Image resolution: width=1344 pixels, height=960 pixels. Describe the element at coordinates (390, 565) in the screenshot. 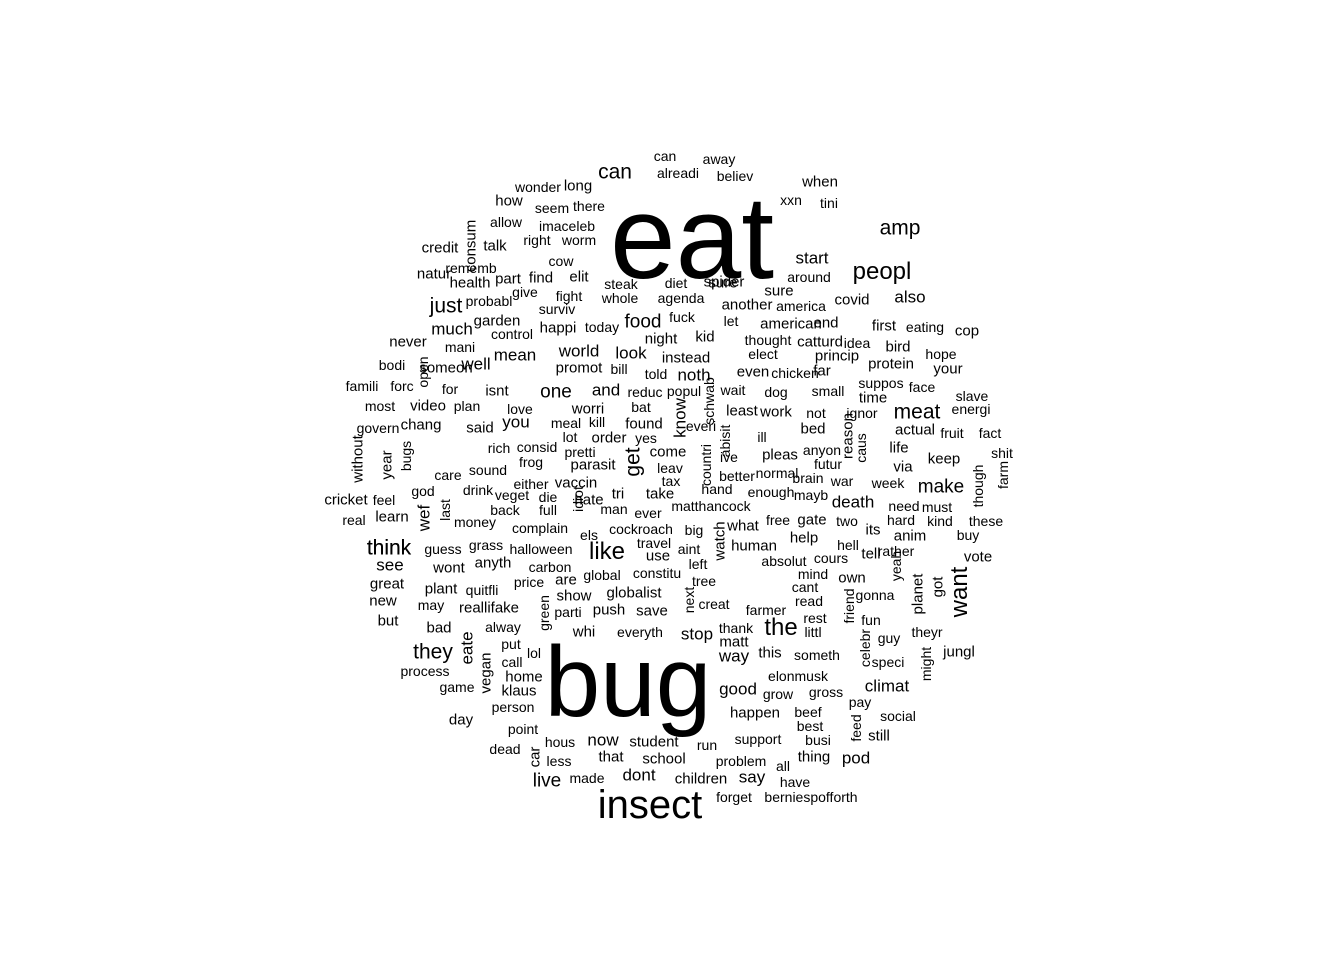

I see `word: see` at that location.